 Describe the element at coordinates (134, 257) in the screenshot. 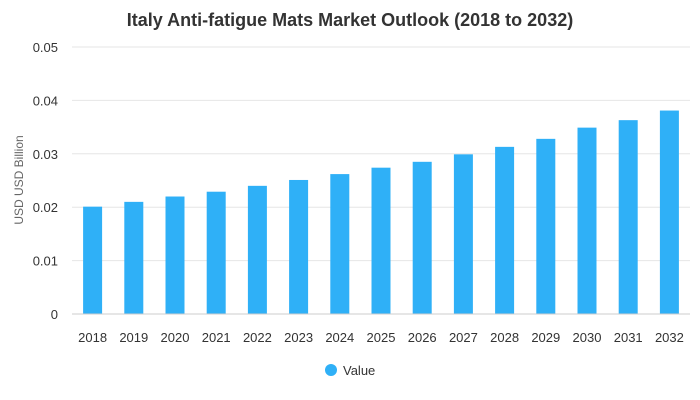

I see `bar-2019` at that location.